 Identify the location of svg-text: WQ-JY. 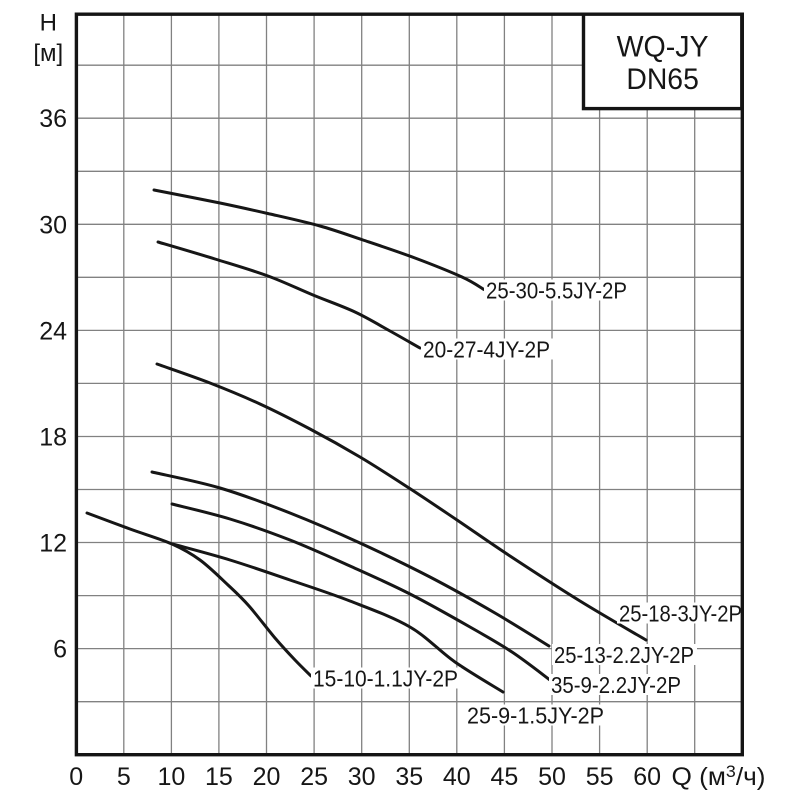
(663, 47).